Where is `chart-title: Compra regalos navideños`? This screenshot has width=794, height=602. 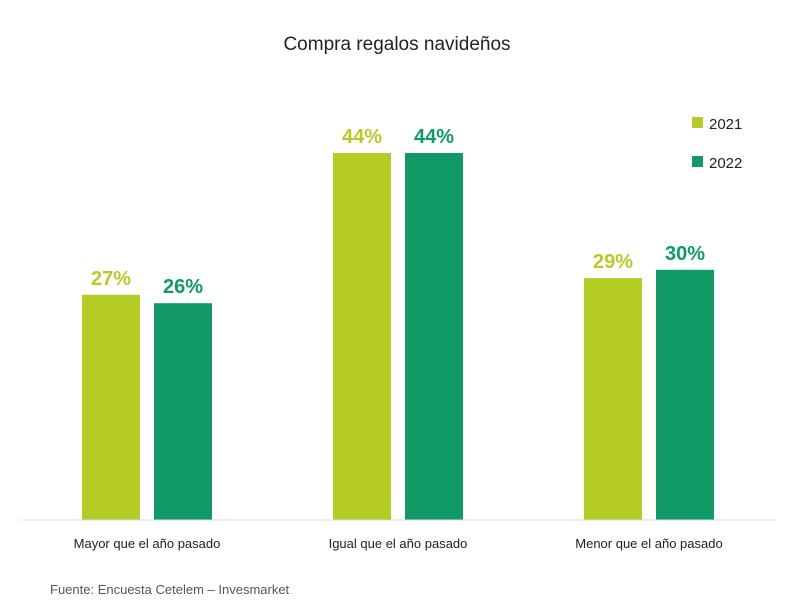 chart-title: Compra regalos navideños is located at coordinates (396, 44).